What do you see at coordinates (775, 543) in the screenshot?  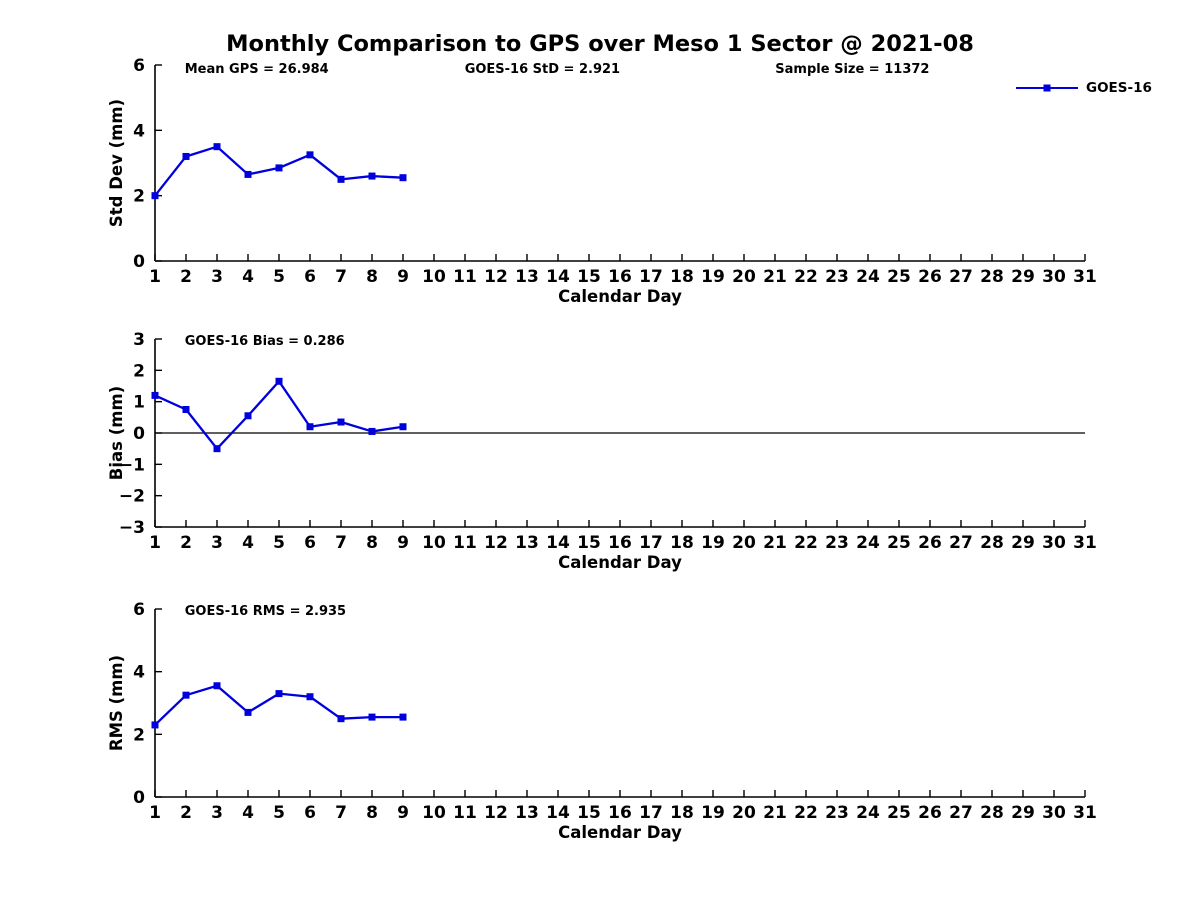 I see `x-tick-label: 21` at bounding box center [775, 543].